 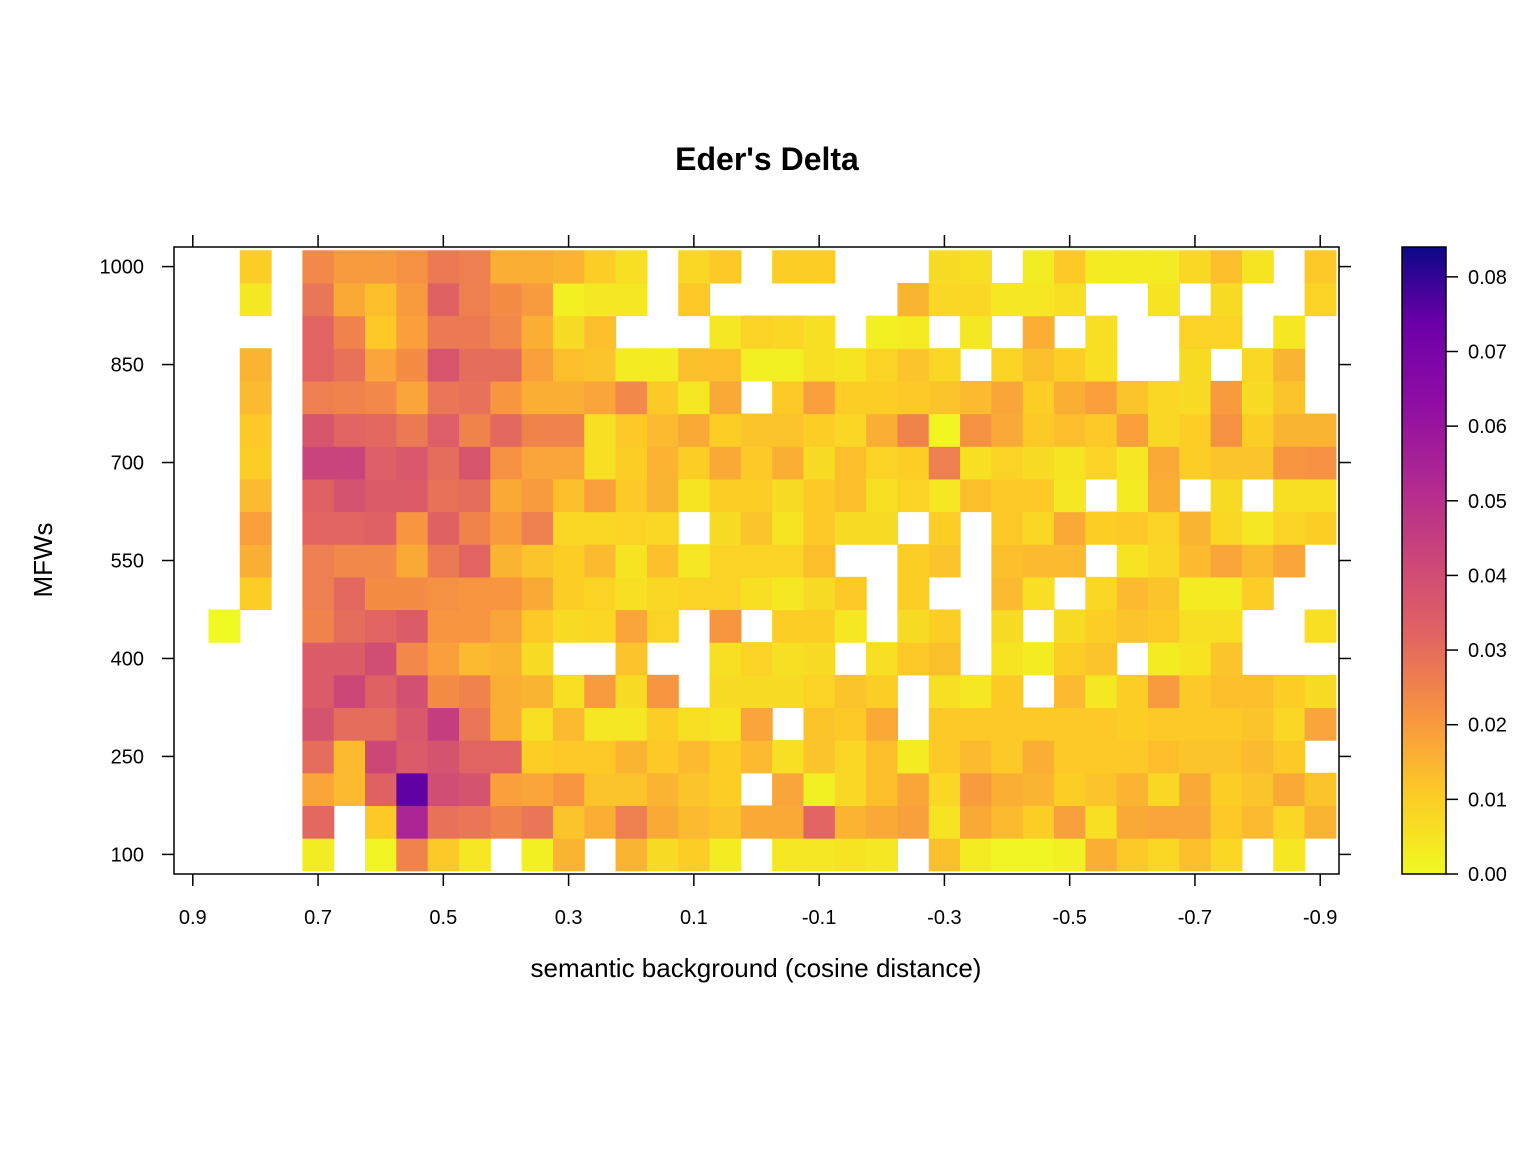 I want to click on x-tick-label: -0.1, so click(x=819, y=918).